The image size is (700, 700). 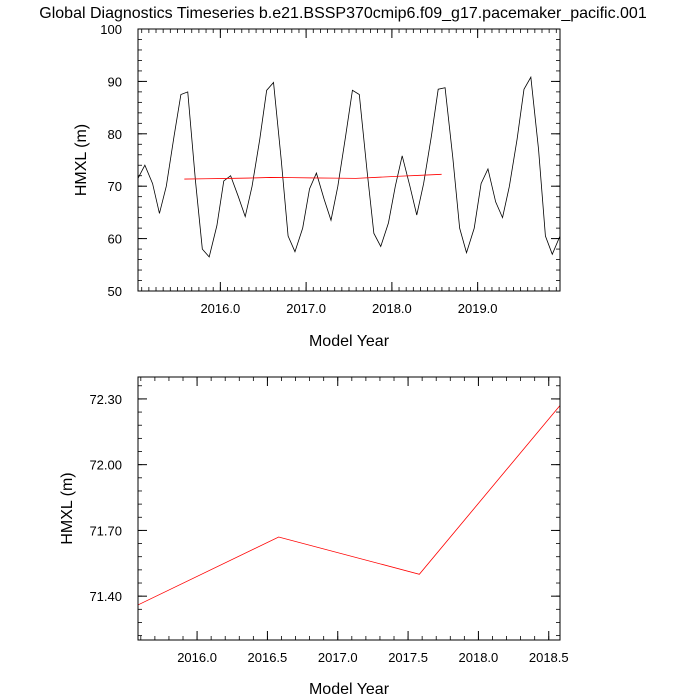 What do you see at coordinates (313, 176) in the screenshot?
I see `series-line-annual-mean` at bounding box center [313, 176].